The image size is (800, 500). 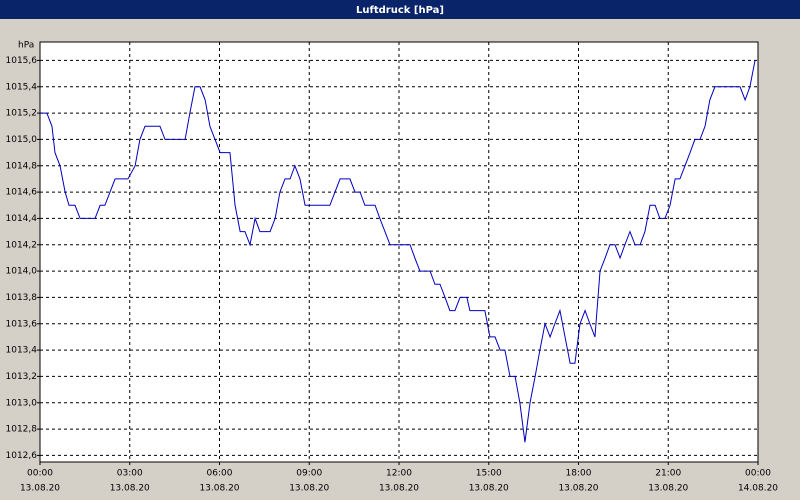 I want to click on y-tick-label: 1013,8, so click(x=22, y=298).